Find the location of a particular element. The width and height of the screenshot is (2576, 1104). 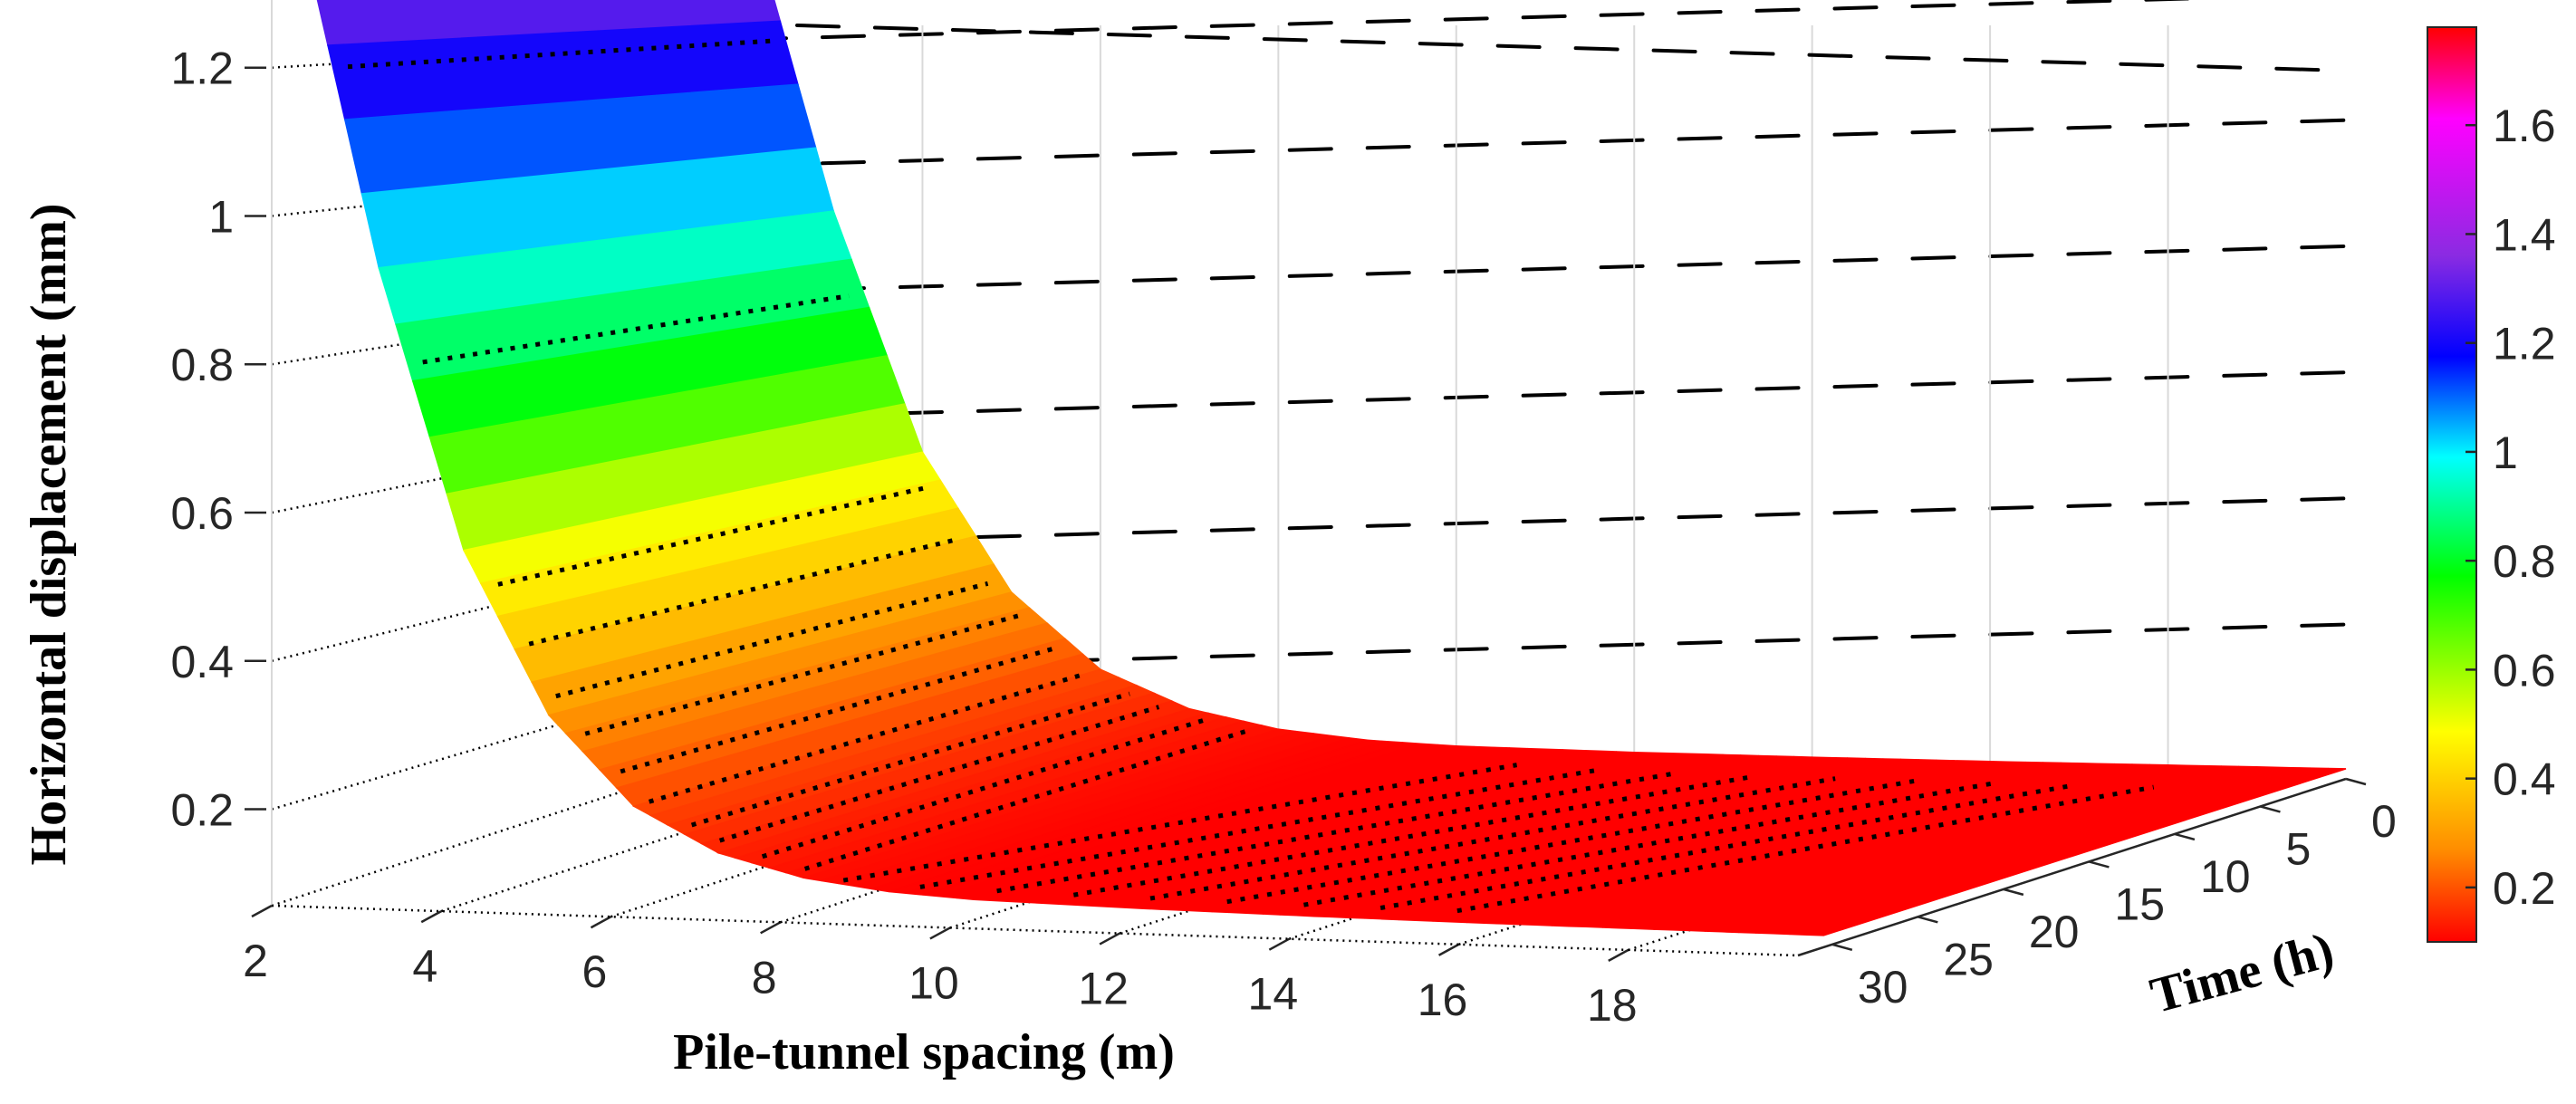

colorbar-ticks: 0.2 0.4 0.6 0.8 1 1.2 1.4 1.6 is located at coordinates (2510, 508).